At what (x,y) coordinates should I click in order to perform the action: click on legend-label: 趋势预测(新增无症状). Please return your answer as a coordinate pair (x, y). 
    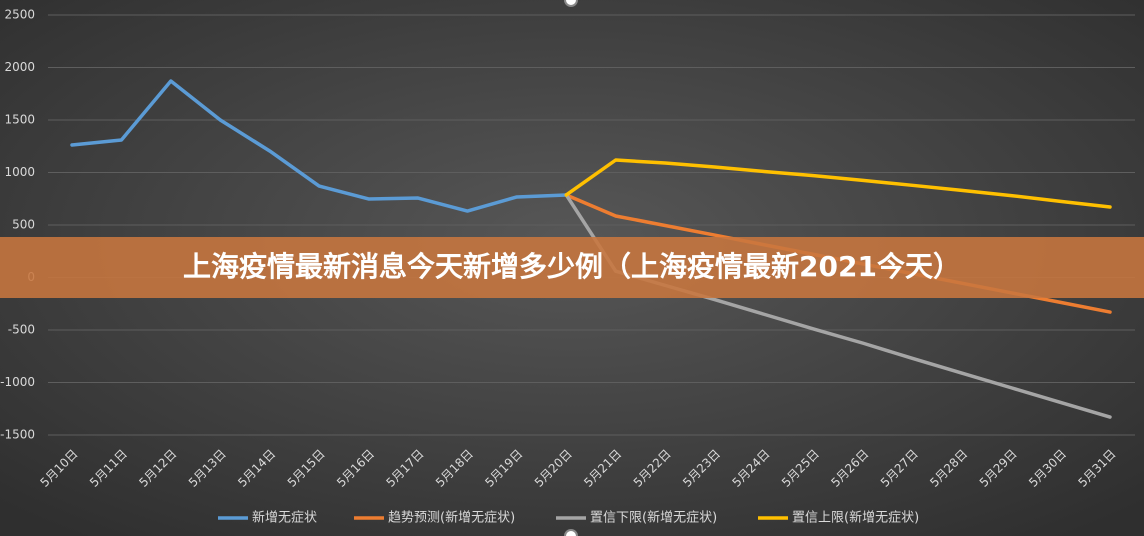
    Looking at the image, I should click on (451, 518).